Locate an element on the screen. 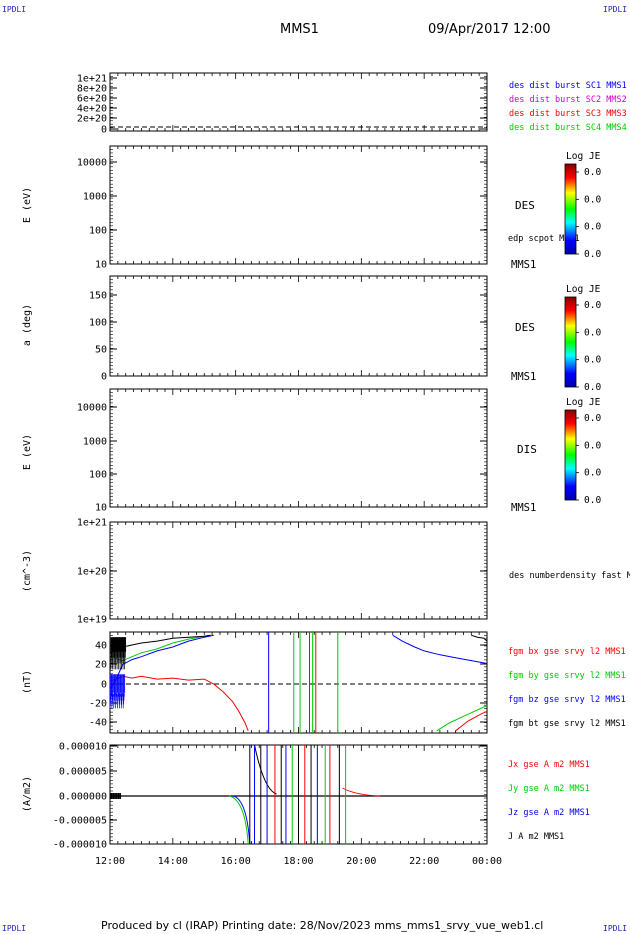 The width and height of the screenshot is (630, 934). x-tick-label: 00:00 is located at coordinates (487, 861).